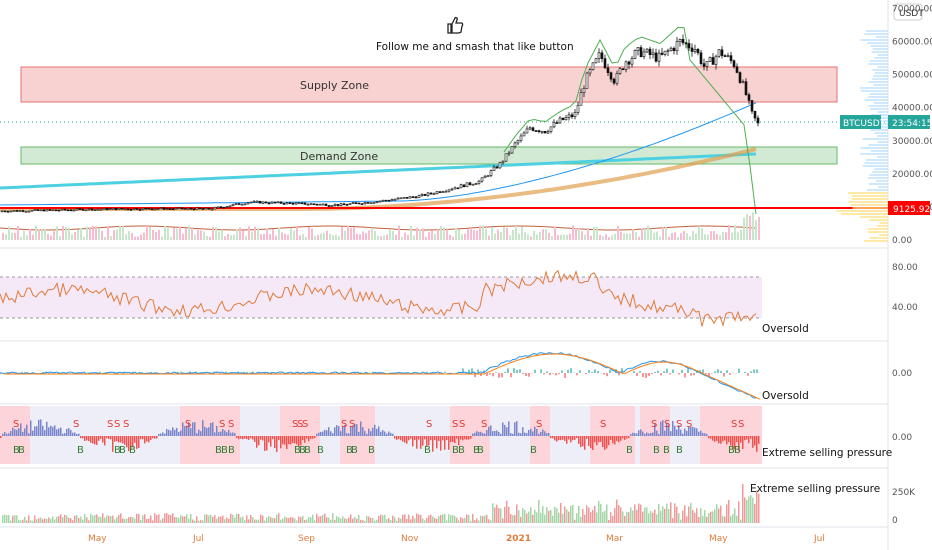  I want to click on supply-zone, so click(429, 84).